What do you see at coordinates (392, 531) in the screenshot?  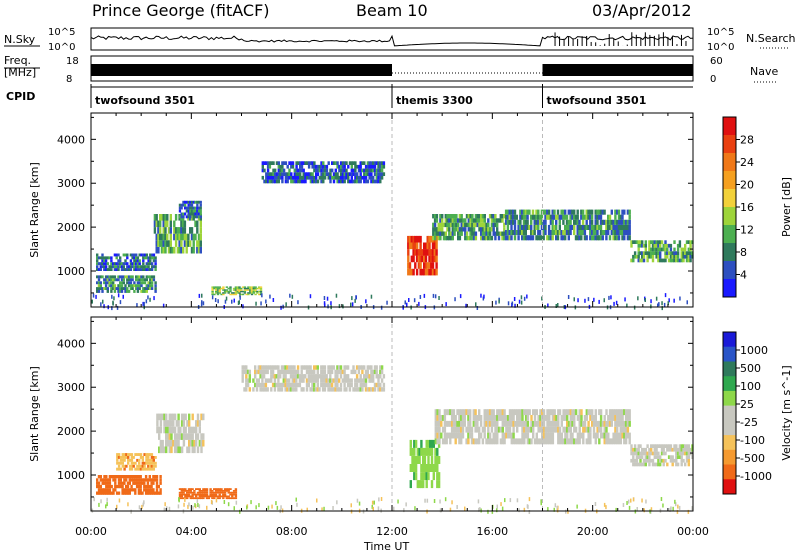 I see `x-axis: 00:00 04:00 08:00 12:00 16:00 20:00 00:00` at bounding box center [392, 531].